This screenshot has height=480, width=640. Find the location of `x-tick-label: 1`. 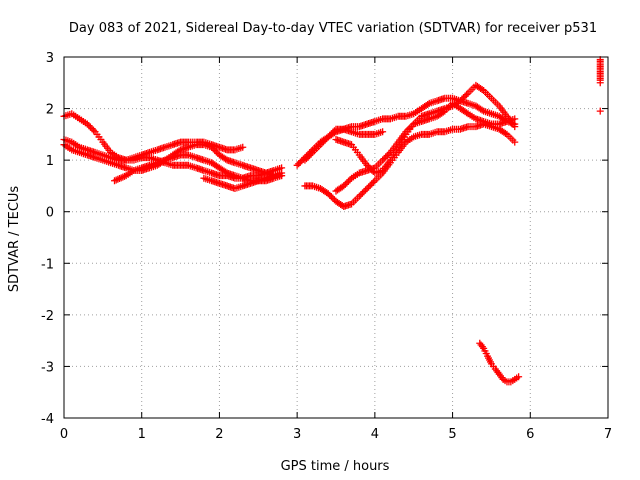

x-tick-label: 1 is located at coordinates (142, 434).